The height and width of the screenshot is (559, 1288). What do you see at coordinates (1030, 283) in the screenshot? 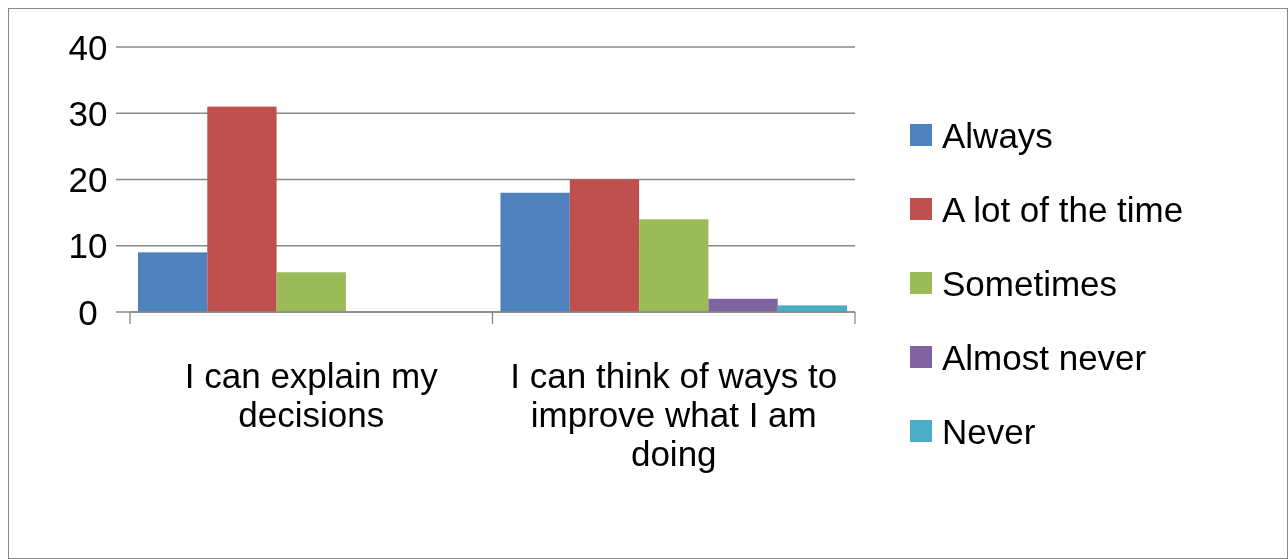
I see `legend-label: Sometimes` at bounding box center [1030, 283].